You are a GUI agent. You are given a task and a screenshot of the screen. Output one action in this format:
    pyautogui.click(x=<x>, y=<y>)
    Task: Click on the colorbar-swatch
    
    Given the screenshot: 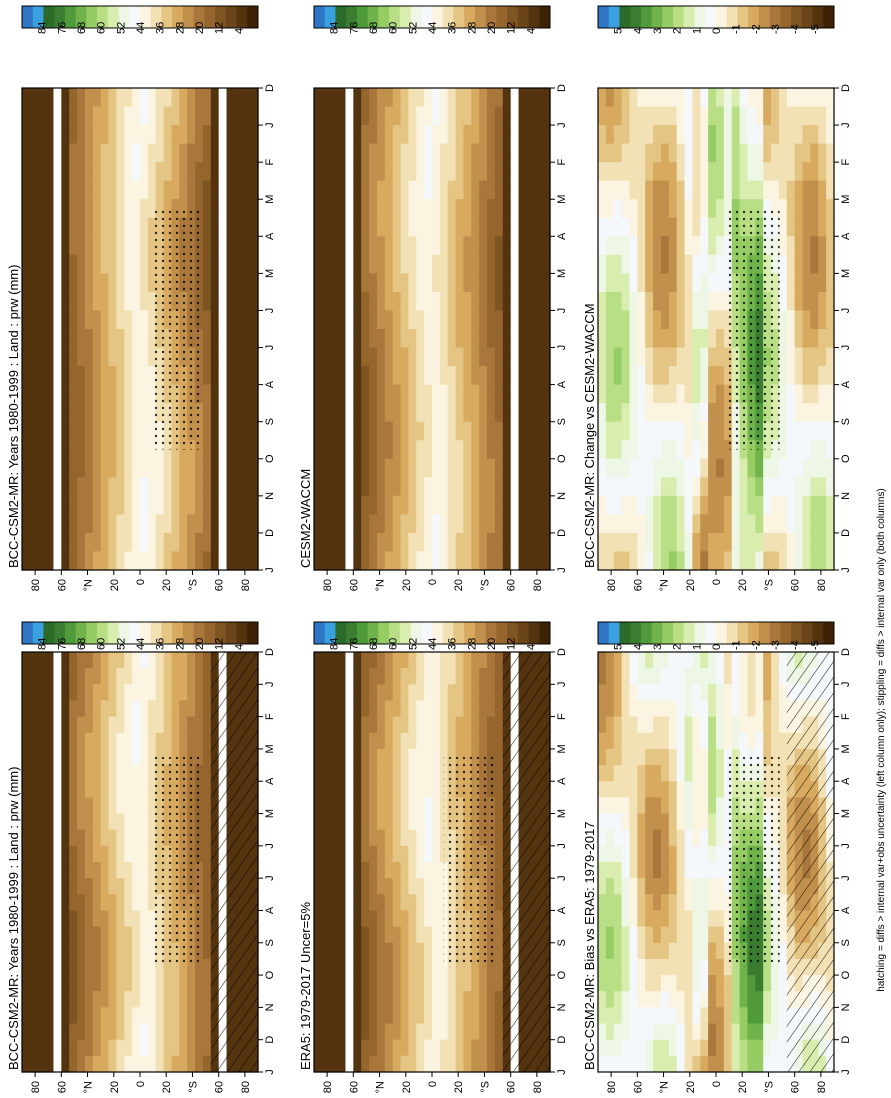 What is the action you would take?
    pyautogui.click(x=156, y=17)
    